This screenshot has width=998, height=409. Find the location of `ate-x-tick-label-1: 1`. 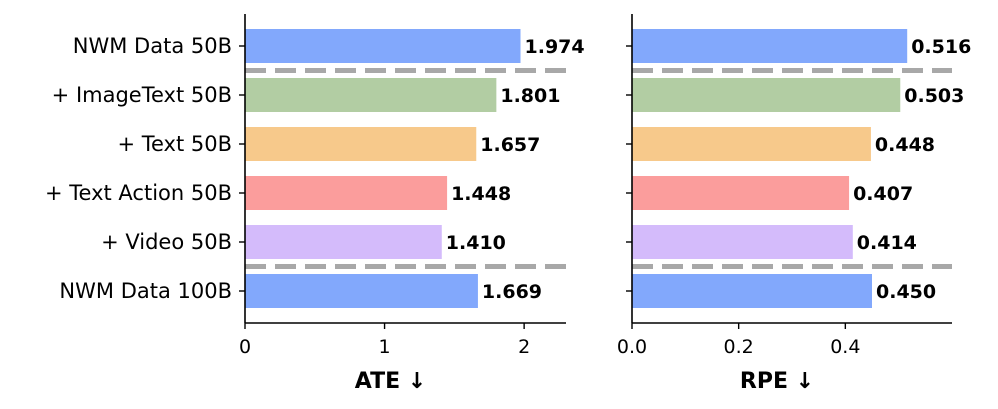

ate-x-tick-label-1: 1 is located at coordinates (385, 347).